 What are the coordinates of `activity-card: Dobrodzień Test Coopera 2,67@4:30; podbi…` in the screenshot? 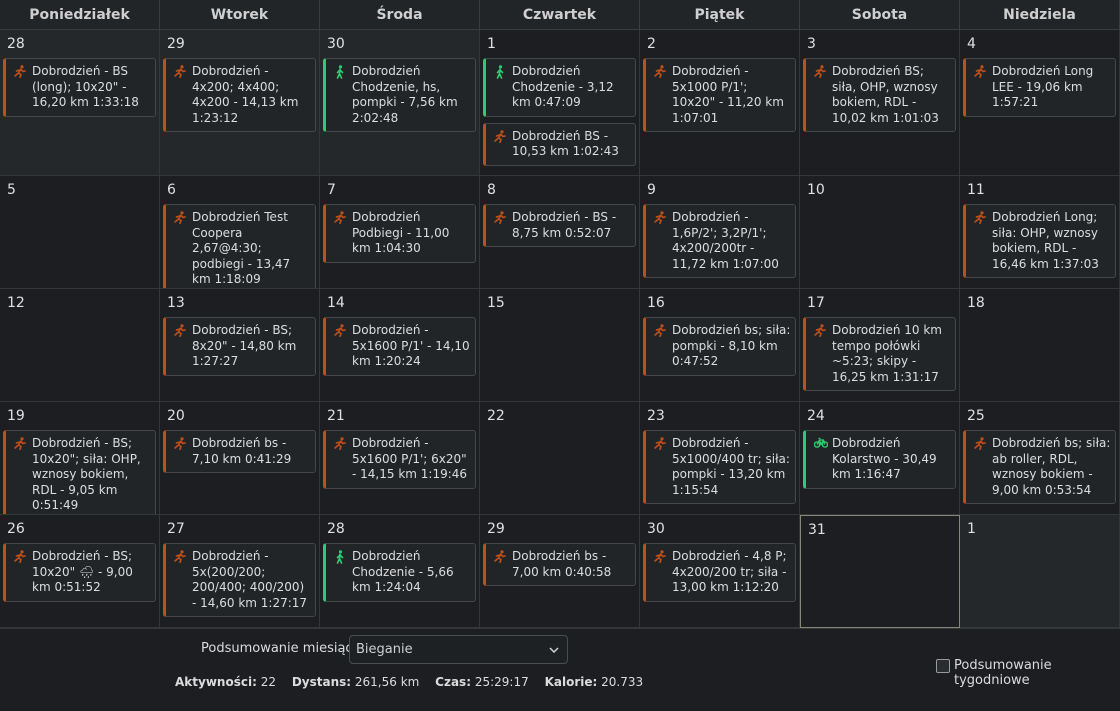 It's located at (239, 246).